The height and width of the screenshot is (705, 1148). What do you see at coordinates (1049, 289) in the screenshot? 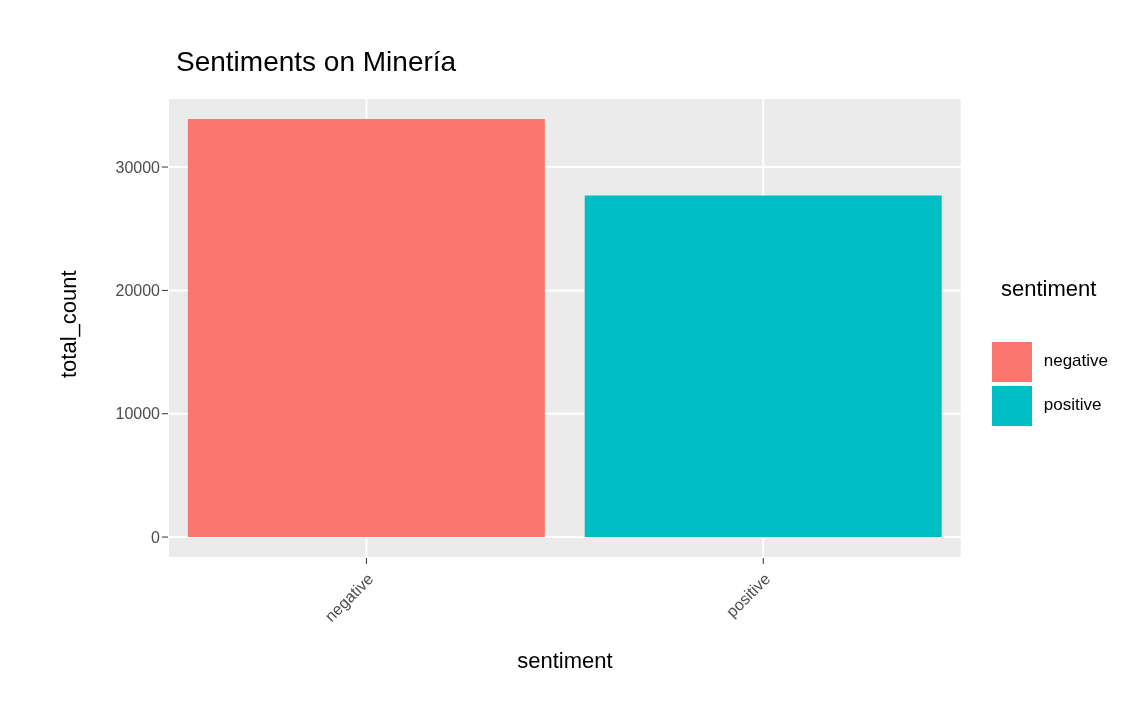
I see `legend-title: sentiment` at bounding box center [1049, 289].